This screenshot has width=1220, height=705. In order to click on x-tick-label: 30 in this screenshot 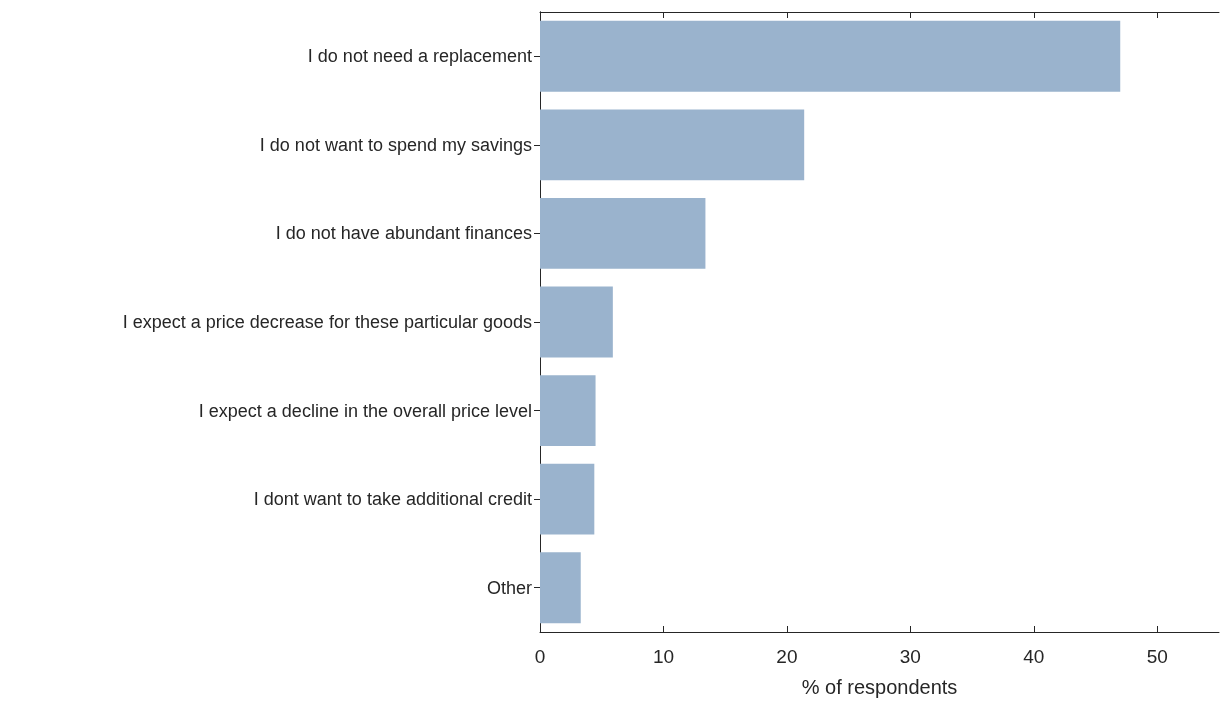, I will do `click(910, 656)`.